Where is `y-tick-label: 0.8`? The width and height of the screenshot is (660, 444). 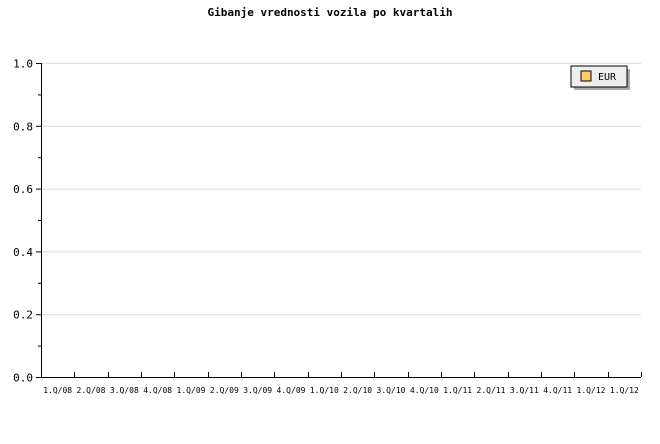 y-tick-label: 0.8 is located at coordinates (23, 126).